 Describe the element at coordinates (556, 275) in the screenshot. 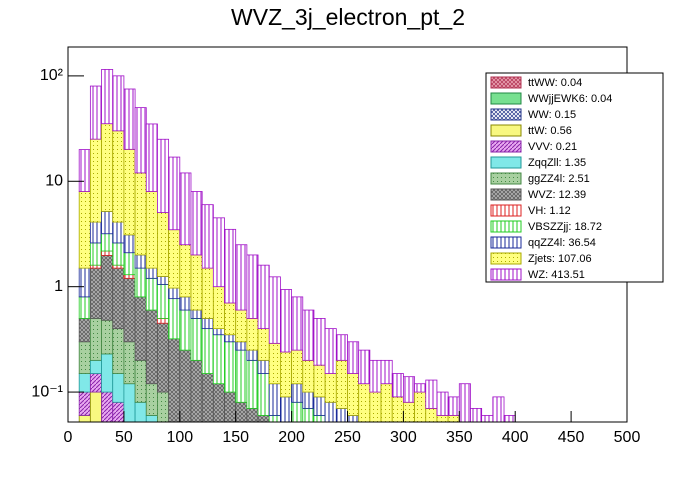

I see `legend-label: WZ: 413.51` at that location.